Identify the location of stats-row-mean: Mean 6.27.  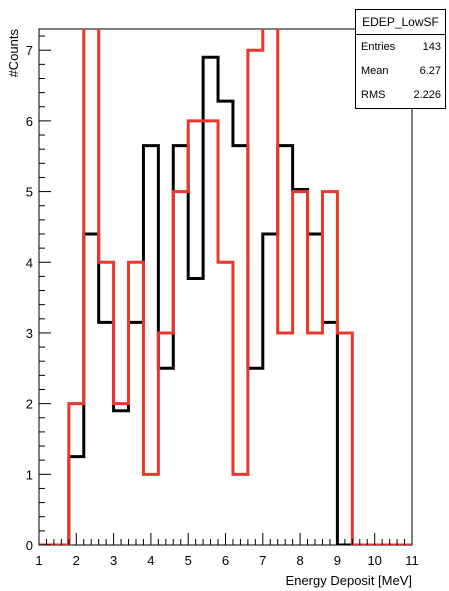
(400, 71).